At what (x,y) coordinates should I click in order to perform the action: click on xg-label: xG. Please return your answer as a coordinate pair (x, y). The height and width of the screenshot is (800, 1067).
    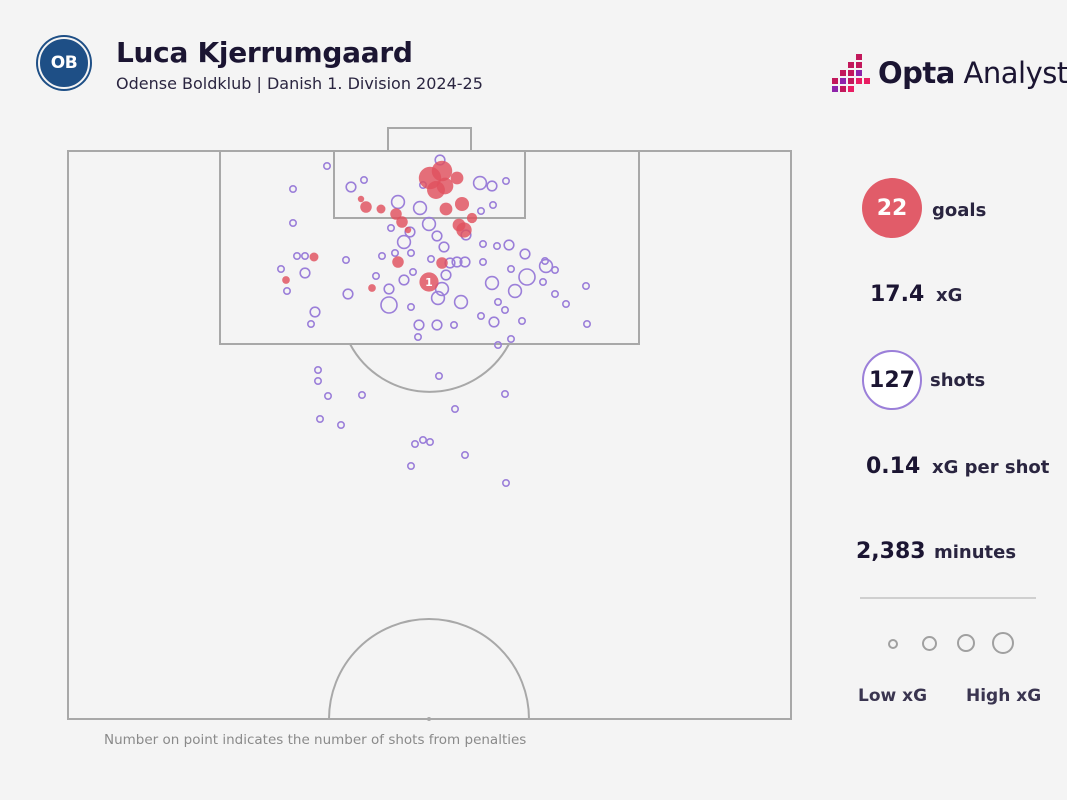
    Looking at the image, I should click on (949, 295).